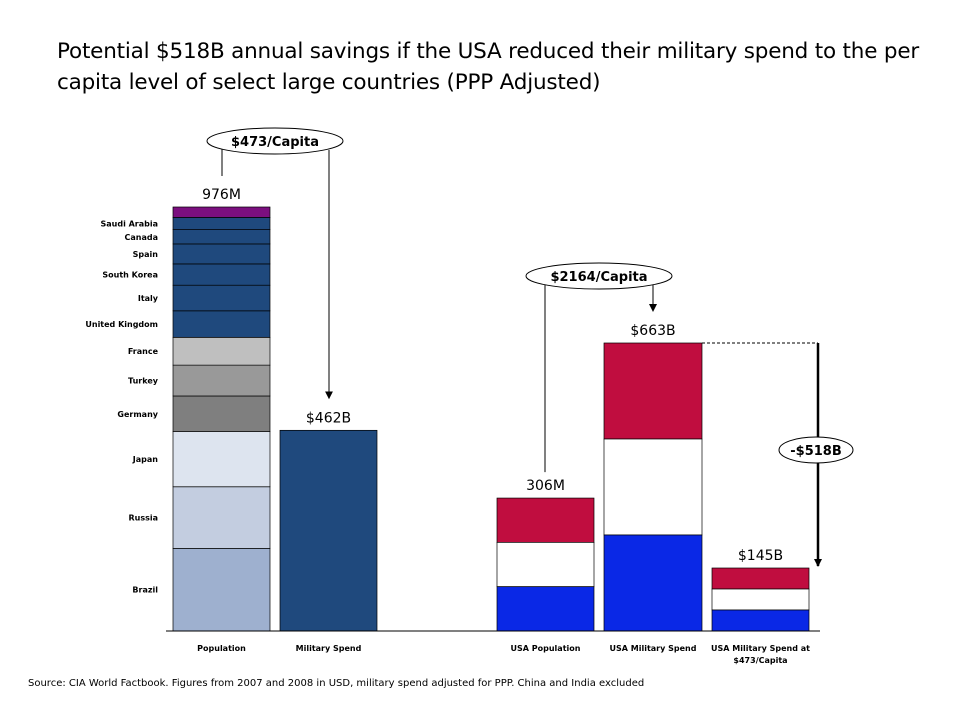  Describe the element at coordinates (129, 224) in the screenshot. I see `segment-label-saudi-arabia: Saudi Arabia` at that location.